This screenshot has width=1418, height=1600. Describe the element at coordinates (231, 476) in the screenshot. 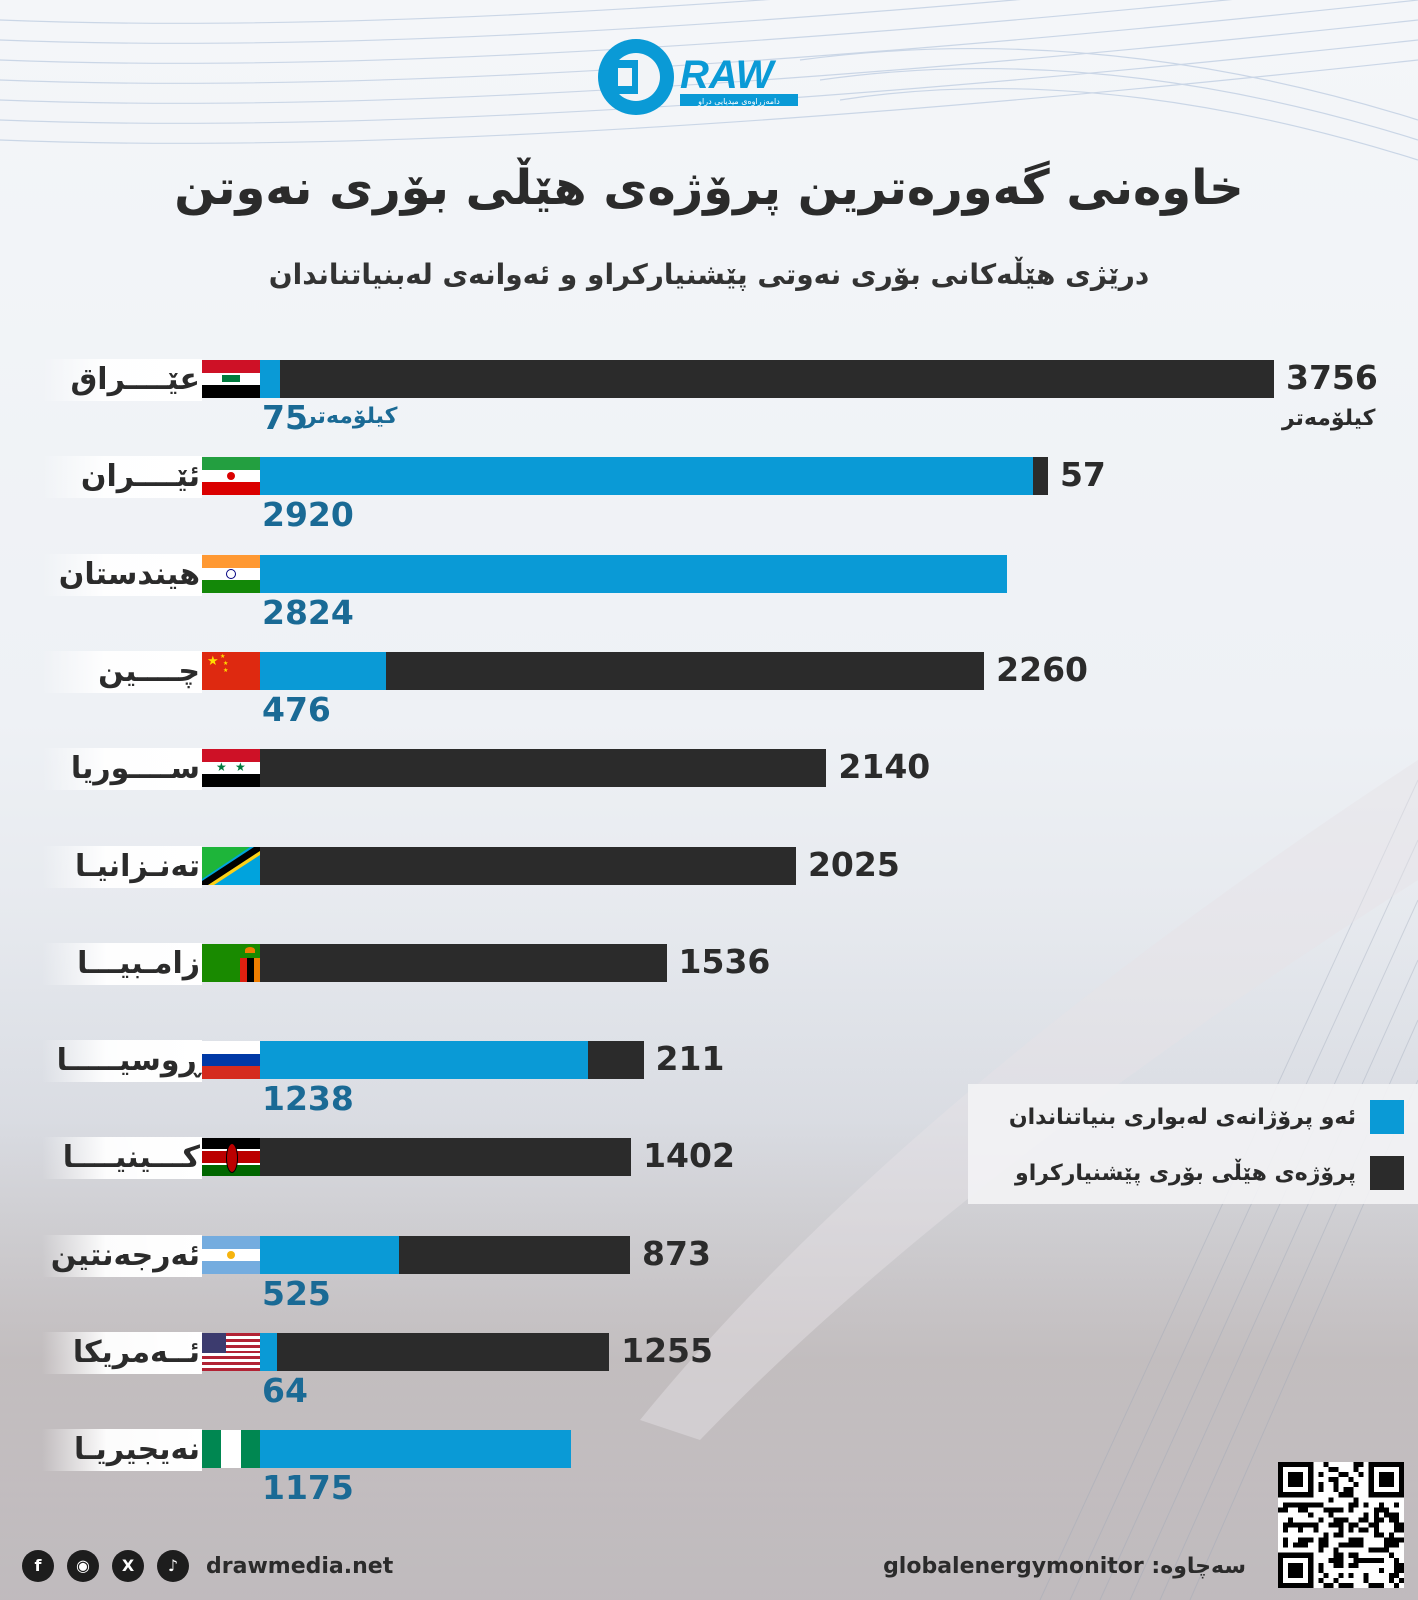

I see `flag-iran-icon` at that location.